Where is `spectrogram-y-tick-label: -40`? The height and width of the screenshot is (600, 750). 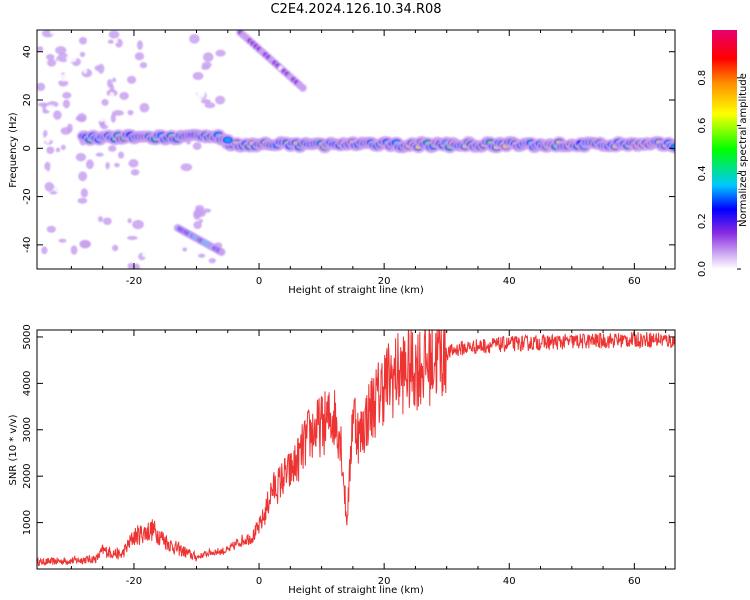
spectrogram-y-tick-label: -40 is located at coordinates (27, 245).